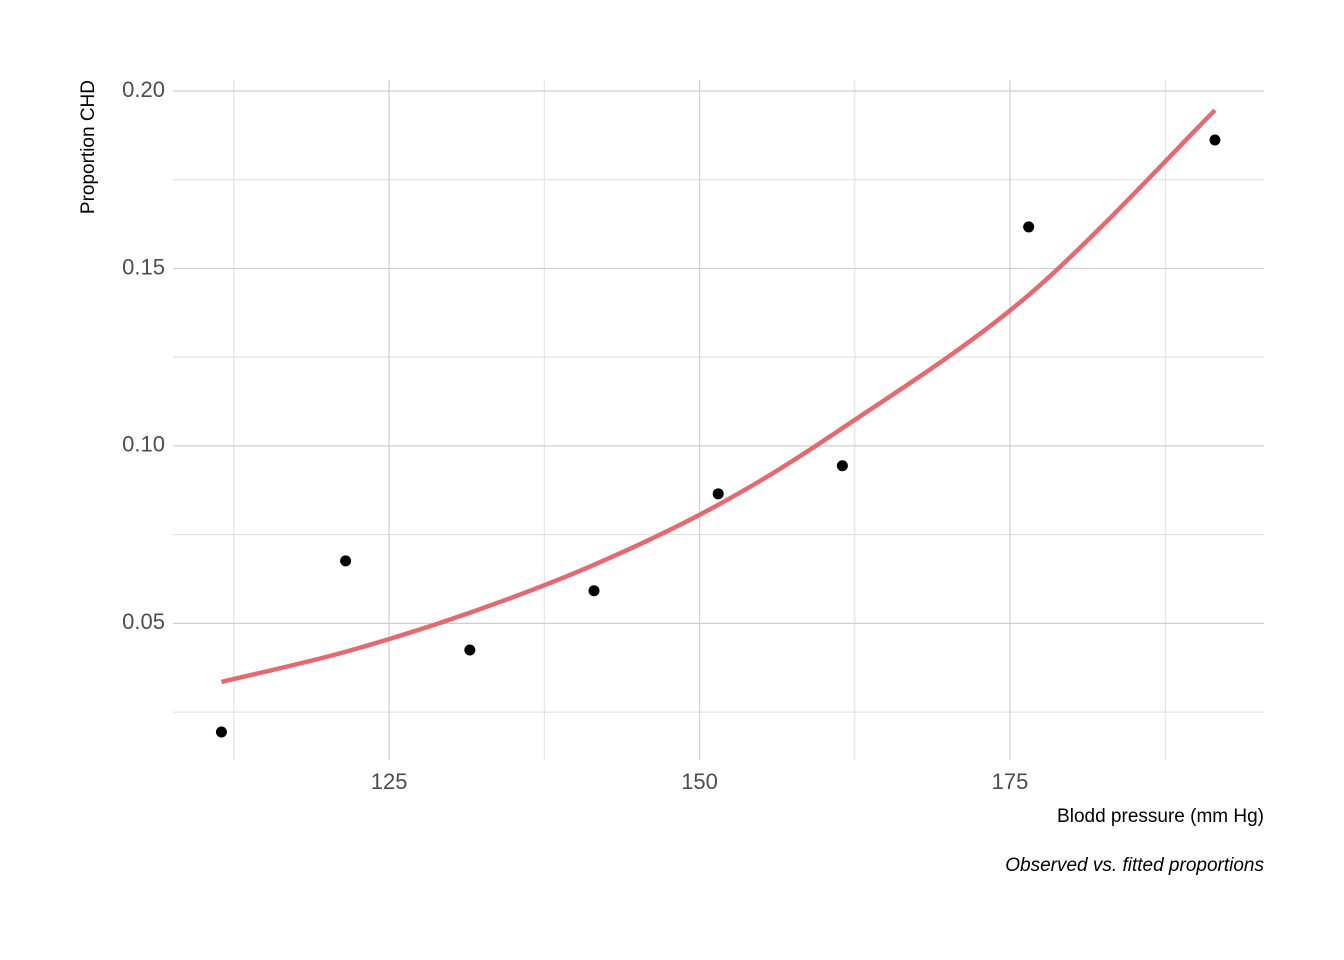 The width and height of the screenshot is (1344, 960). I want to click on x-tick-label: 150, so click(699, 781).